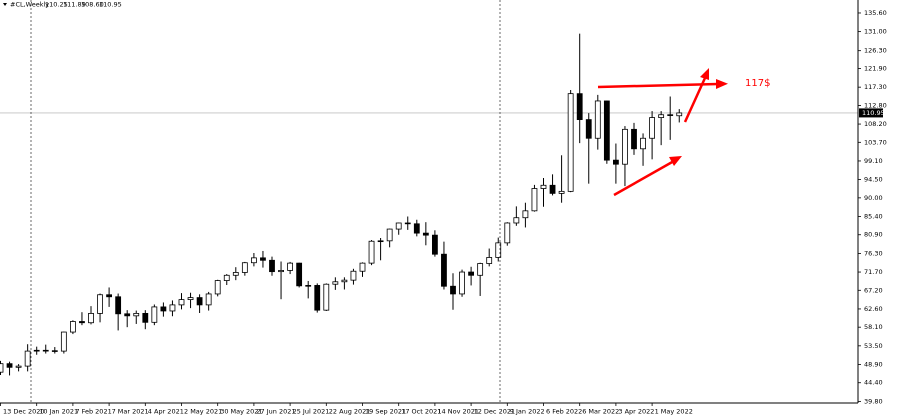 Image resolution: width=900 pixels, height=418 pixels. I want to click on x-tick-label: 6 Feb 2022, so click(564, 412).